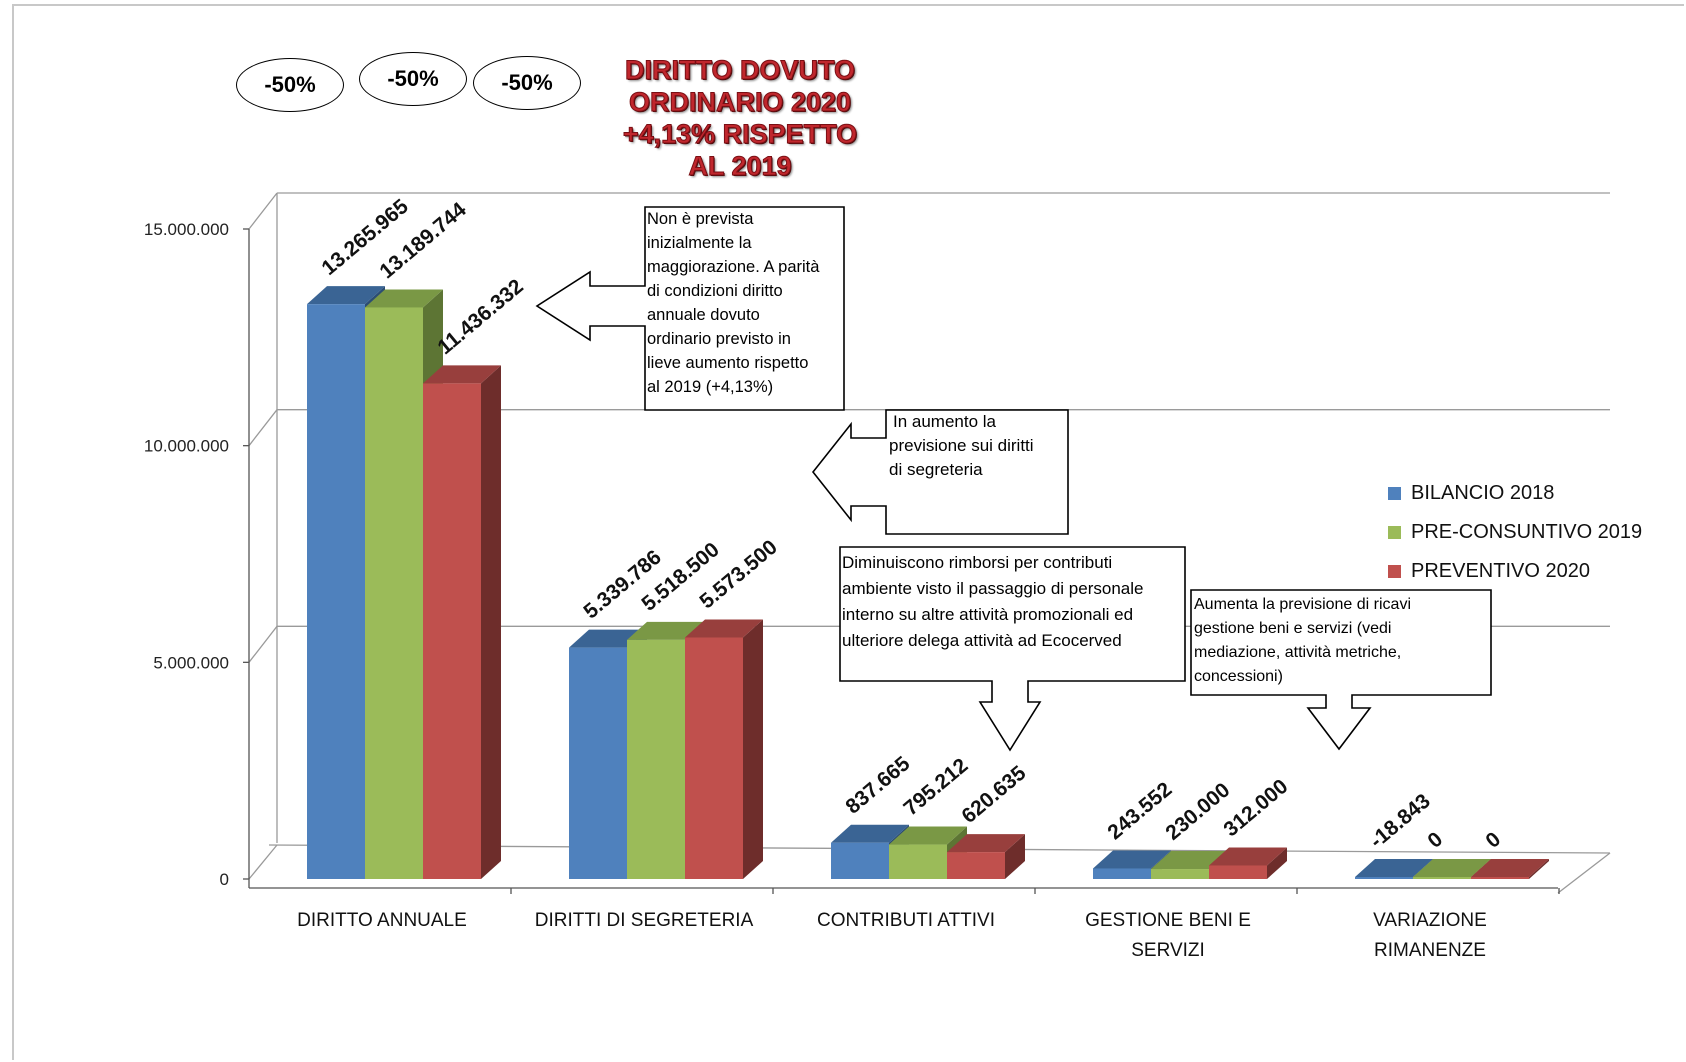 The width and height of the screenshot is (1686, 1062). Describe the element at coordinates (1197, 811) in the screenshot. I see `data-label: 230.000` at that location.